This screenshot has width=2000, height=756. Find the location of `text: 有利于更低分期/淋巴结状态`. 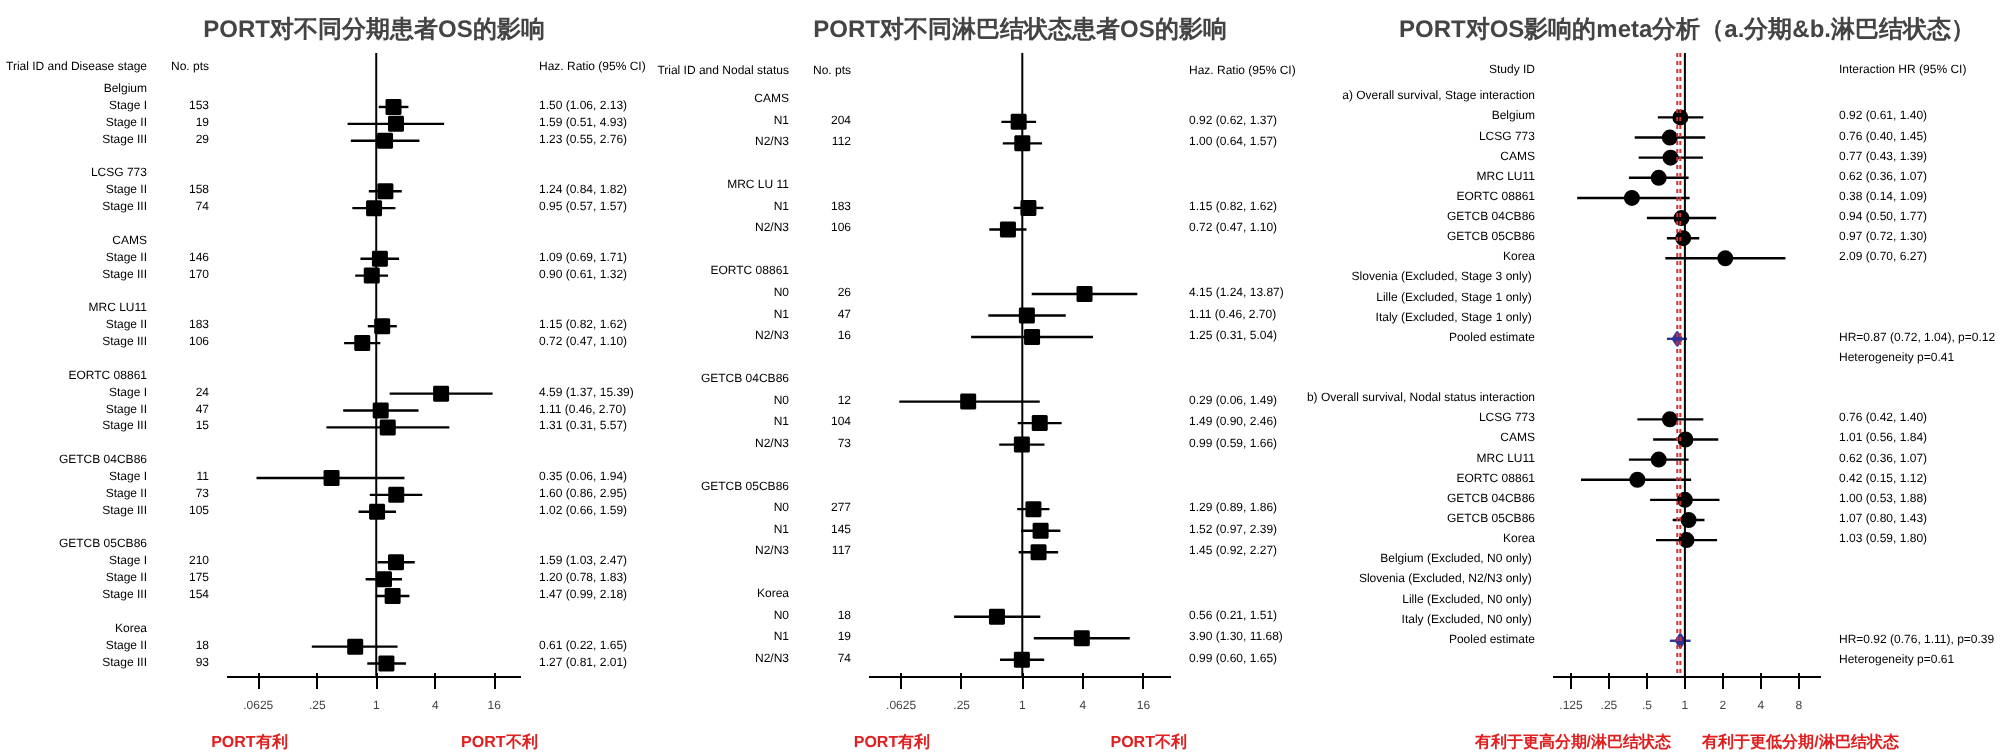

text: 有利于更低分期/淋巴结状态 is located at coordinates (1800, 742).